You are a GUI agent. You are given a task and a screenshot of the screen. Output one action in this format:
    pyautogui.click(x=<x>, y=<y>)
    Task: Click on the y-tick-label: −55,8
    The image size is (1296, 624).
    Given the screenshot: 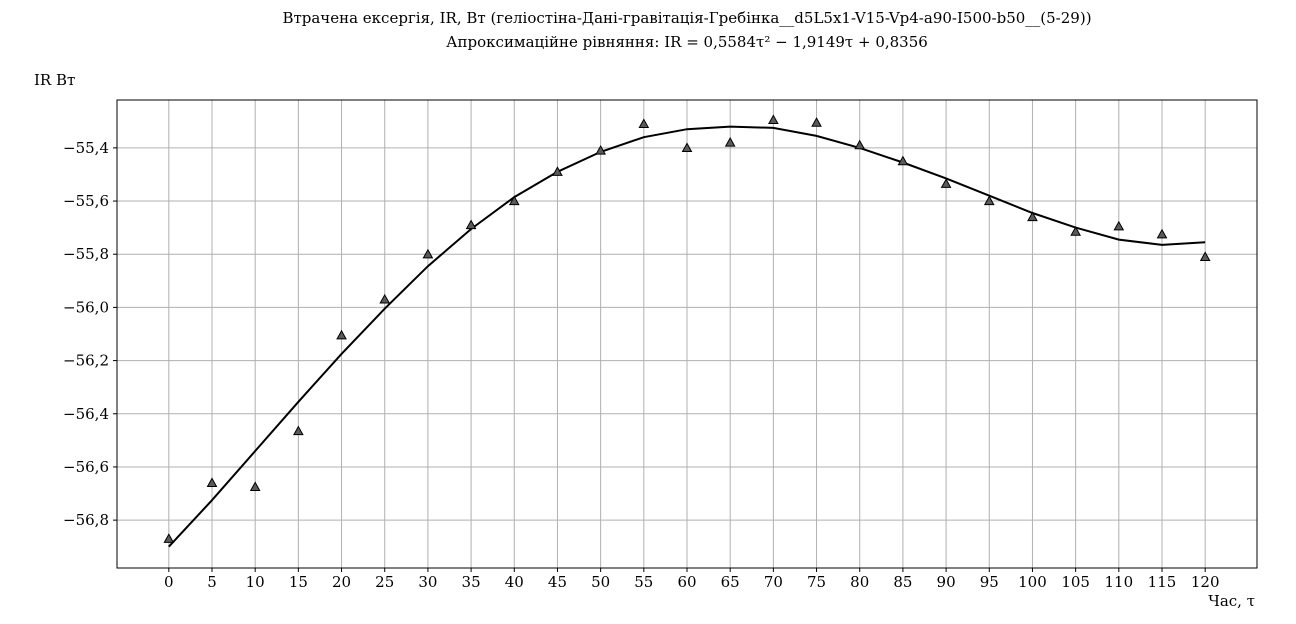 What is the action you would take?
    pyautogui.click(x=86, y=254)
    